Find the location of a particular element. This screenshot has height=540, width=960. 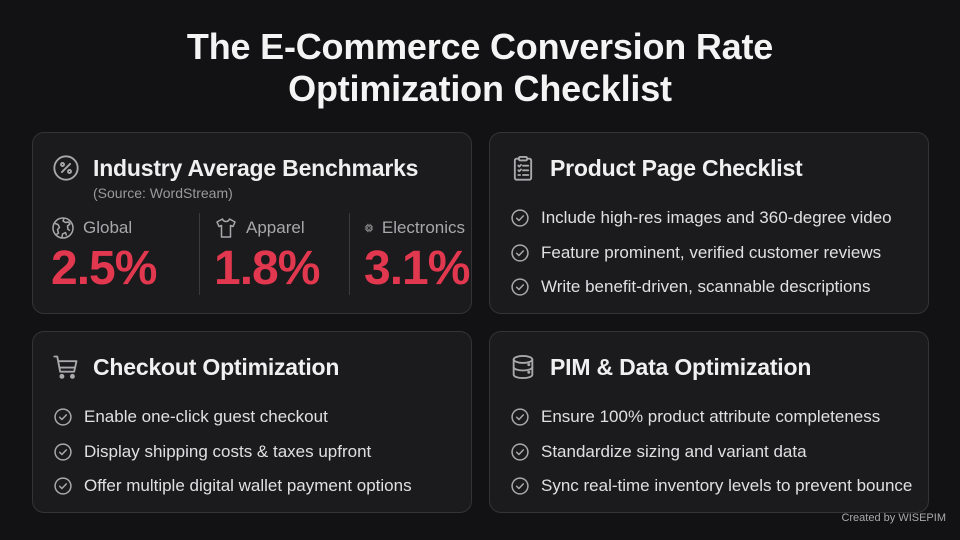

stat-label-global: Global is located at coordinates (108, 227).